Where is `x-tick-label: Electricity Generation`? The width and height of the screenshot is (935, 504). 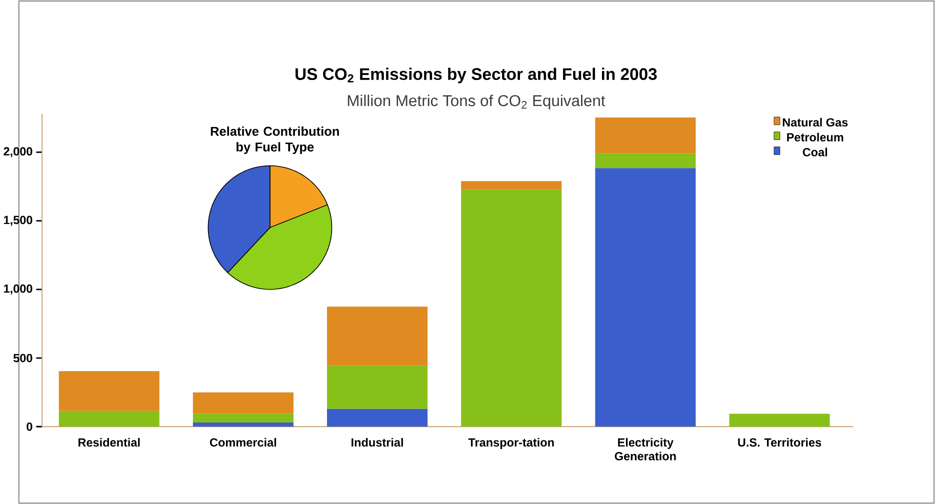 x-tick-label: Electricity Generation is located at coordinates (645, 449).